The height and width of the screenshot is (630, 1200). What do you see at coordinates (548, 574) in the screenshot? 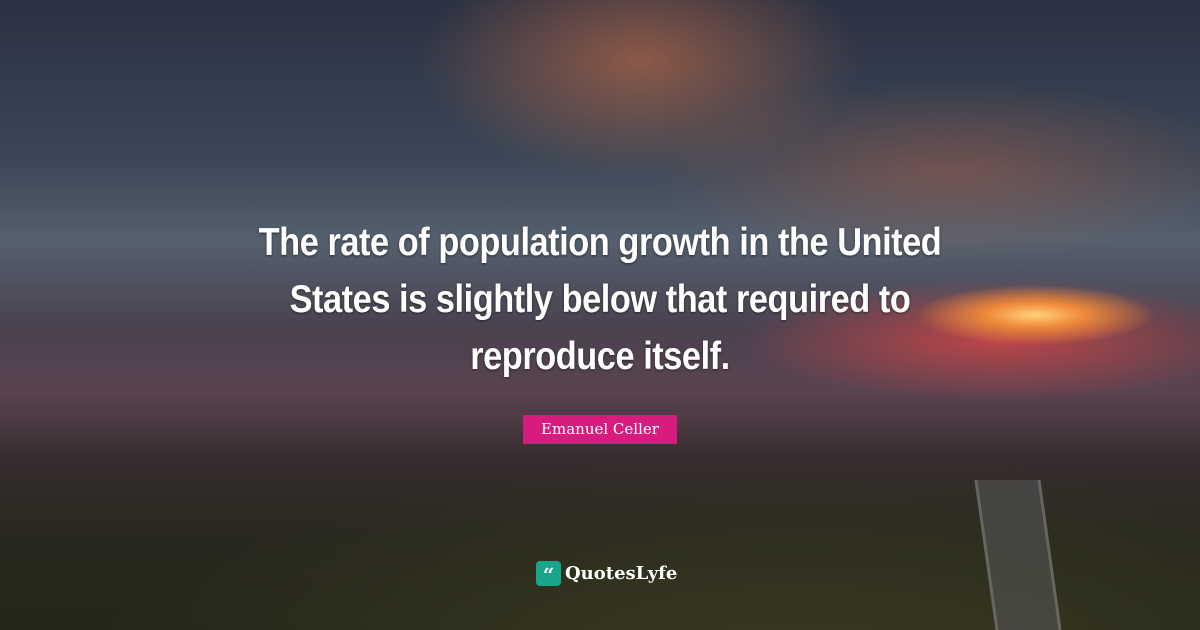
I see `quote-marks-icon: “` at bounding box center [548, 574].